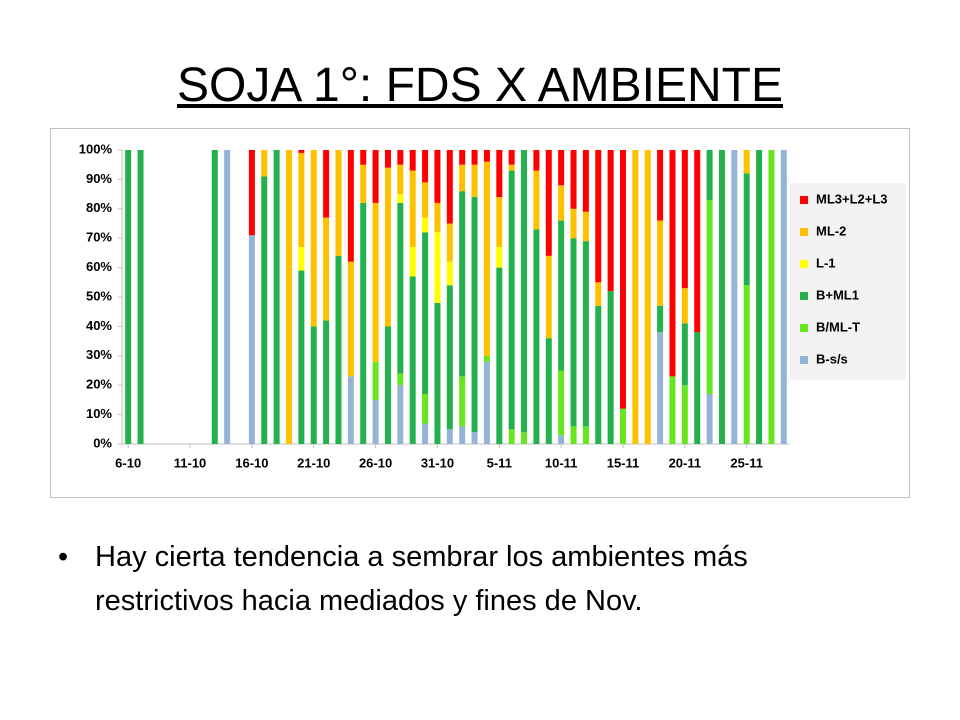 The width and height of the screenshot is (960, 720). I want to click on x-tick-label: 21-10, so click(313, 462).